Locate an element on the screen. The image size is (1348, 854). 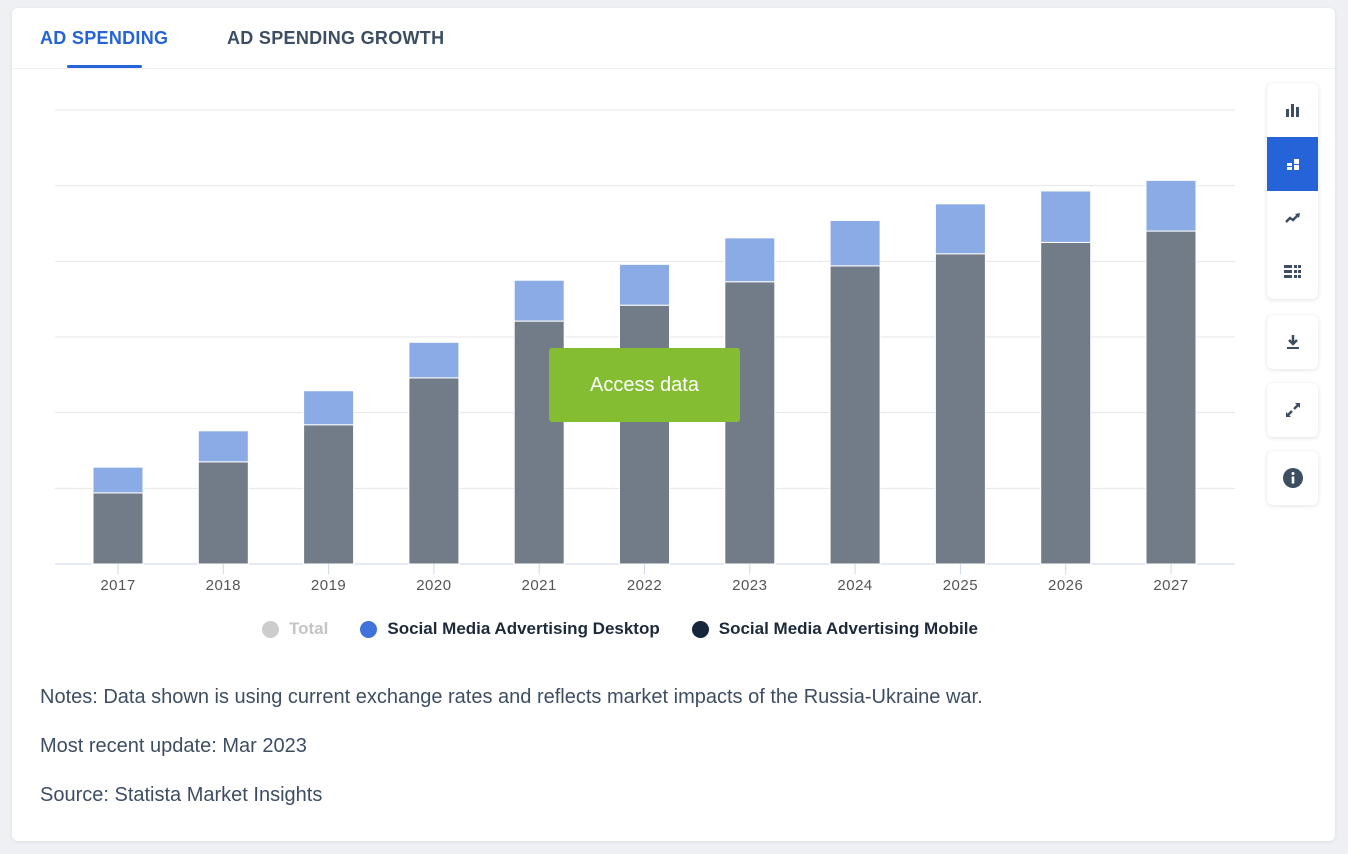
legend-label: Total is located at coordinates (309, 628).